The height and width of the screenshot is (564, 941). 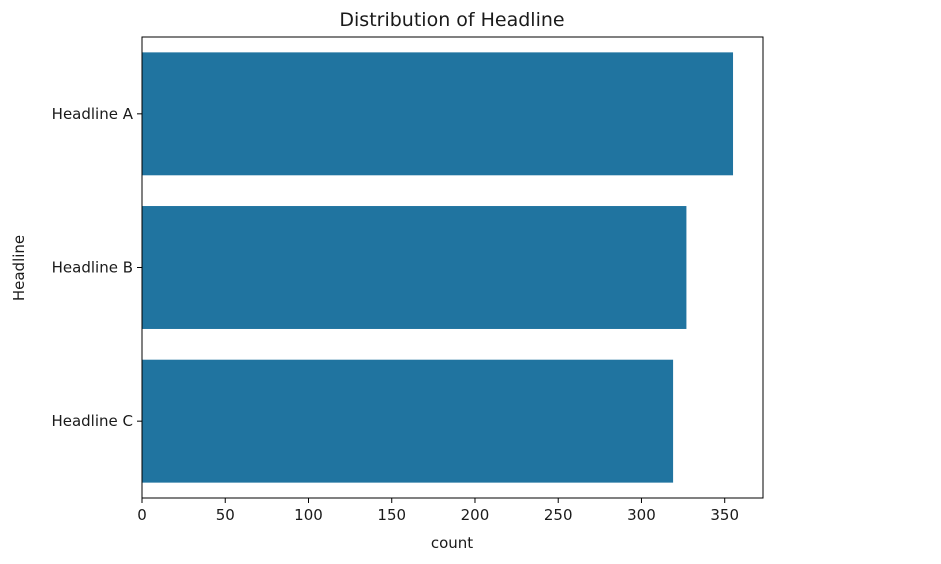 I want to click on x-tick-label: 300, so click(x=641, y=515).